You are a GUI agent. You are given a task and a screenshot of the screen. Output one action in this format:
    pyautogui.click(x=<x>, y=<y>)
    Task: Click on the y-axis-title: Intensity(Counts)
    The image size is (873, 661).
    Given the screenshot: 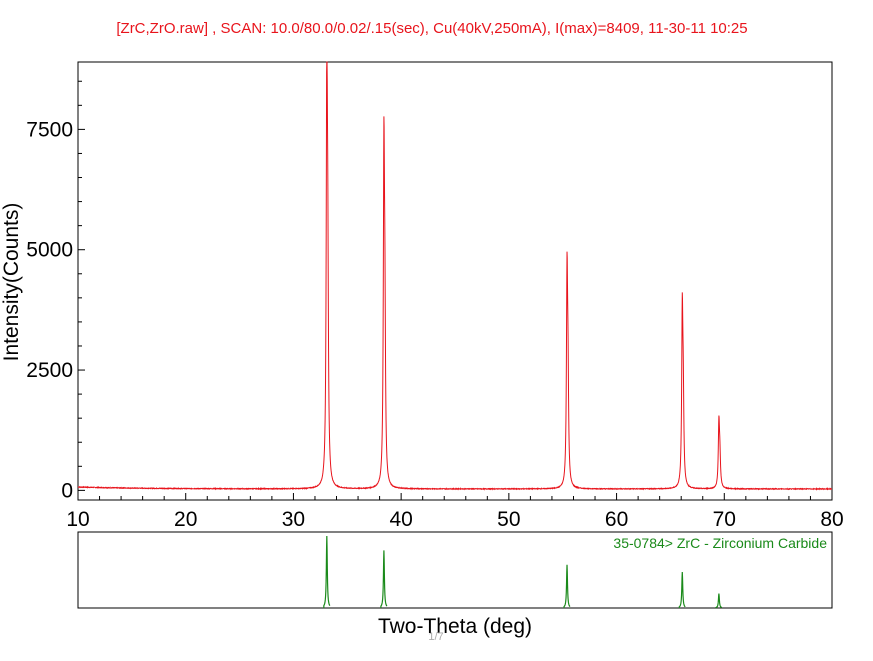 What is the action you would take?
    pyautogui.click(x=11, y=282)
    